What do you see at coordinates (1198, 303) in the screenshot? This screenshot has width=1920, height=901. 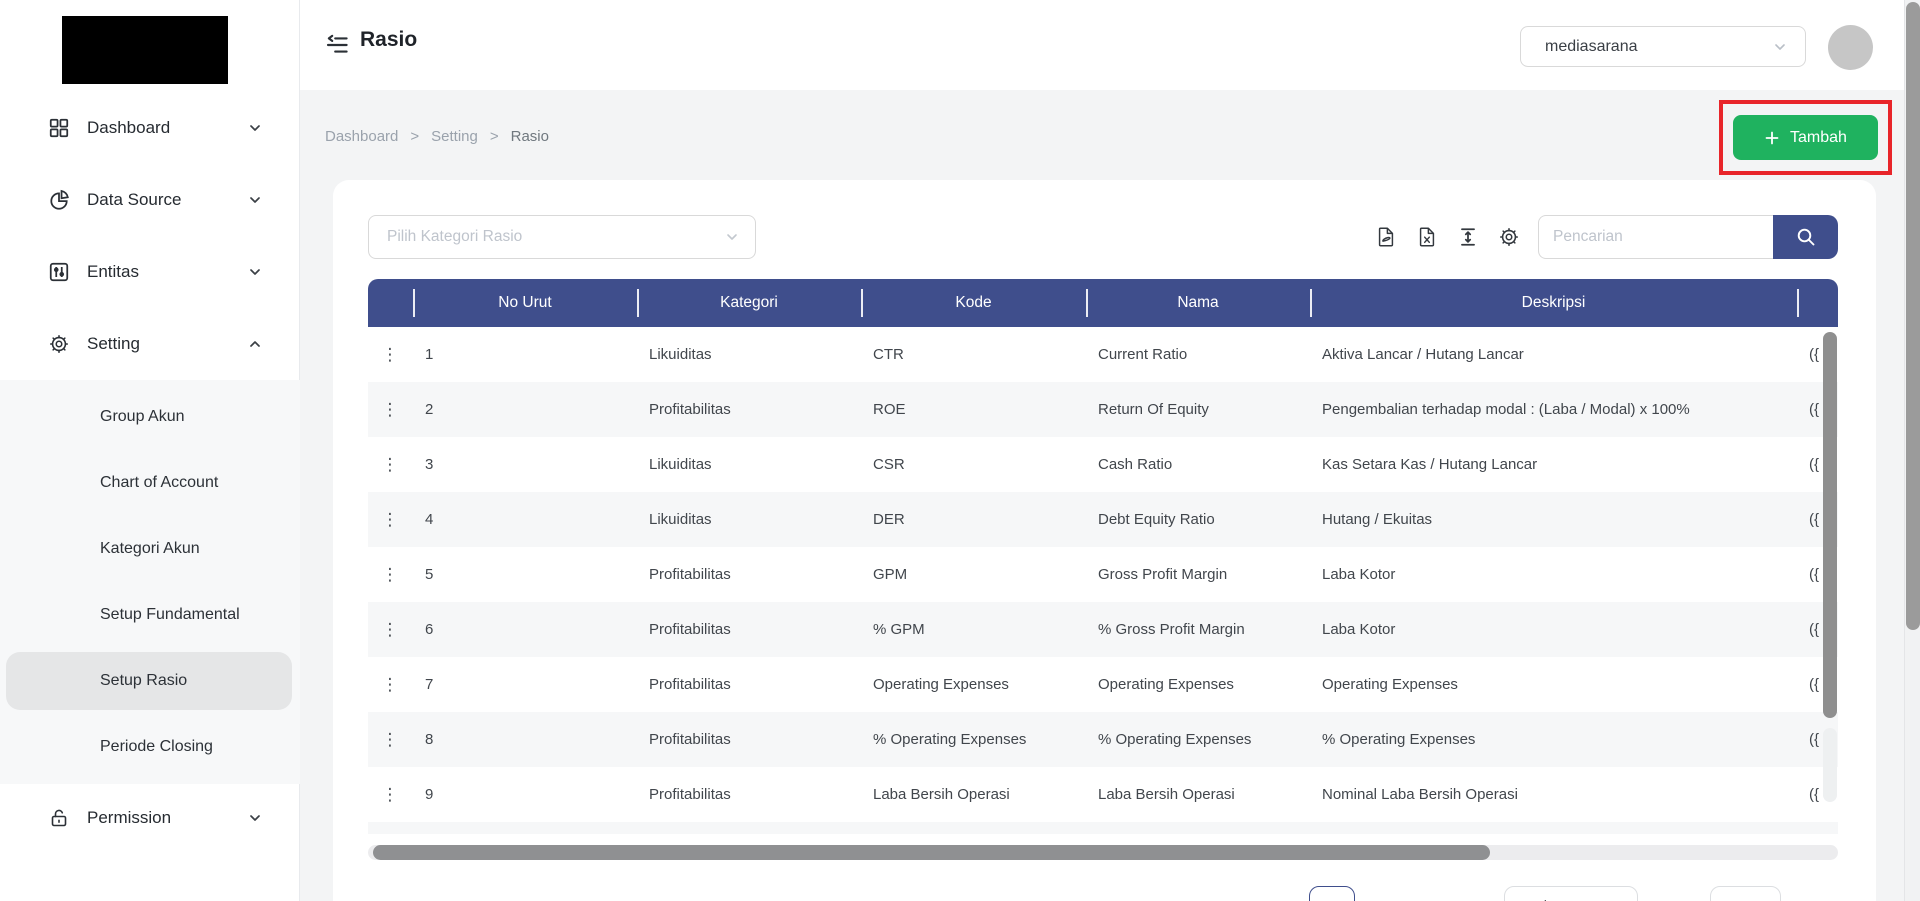 I see `column-header-nama: Nama` at bounding box center [1198, 303].